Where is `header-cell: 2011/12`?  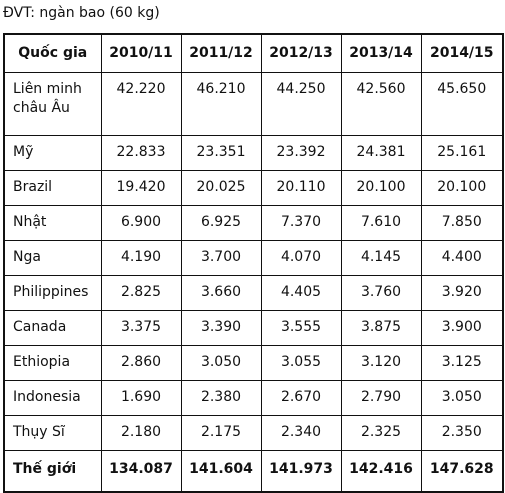
header-cell: 2011/12 is located at coordinates (221, 53).